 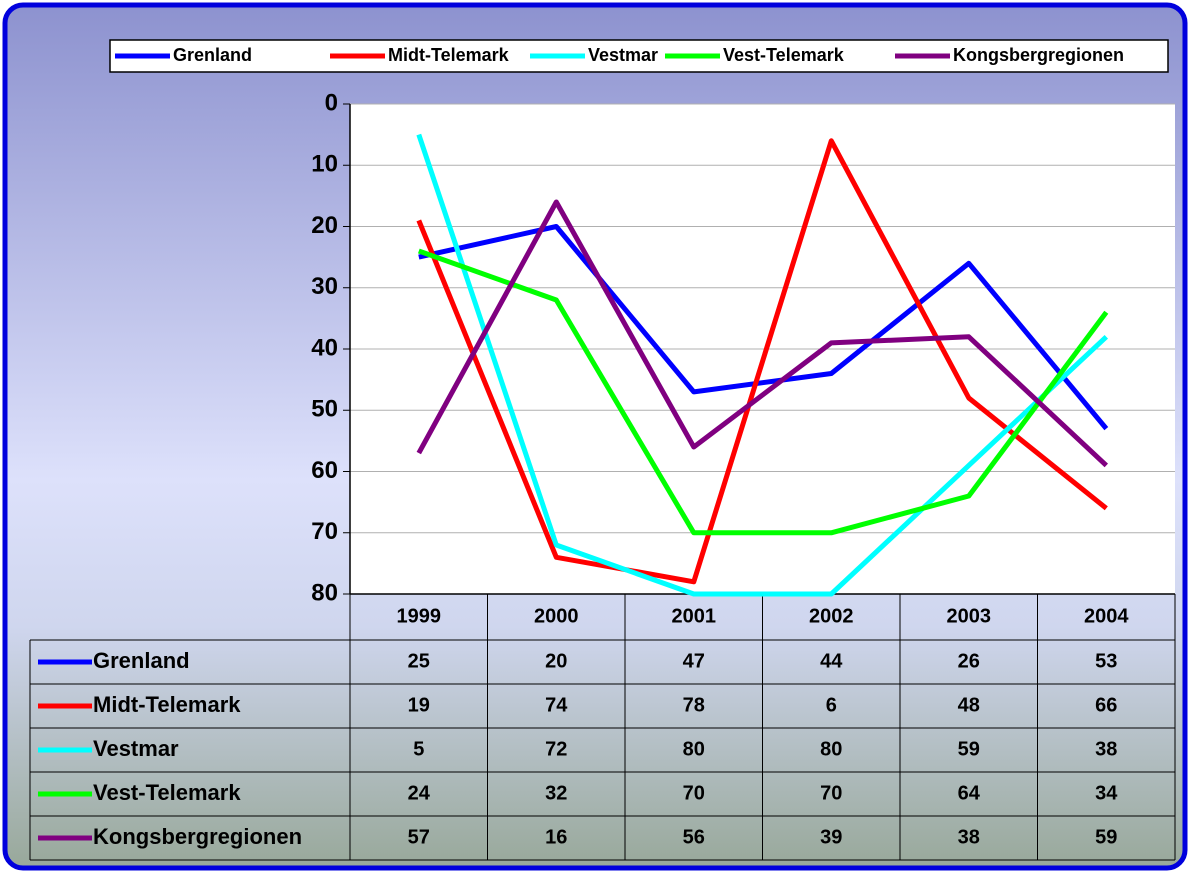 I want to click on table-row-label: Vest-Telemark, so click(x=167, y=792).